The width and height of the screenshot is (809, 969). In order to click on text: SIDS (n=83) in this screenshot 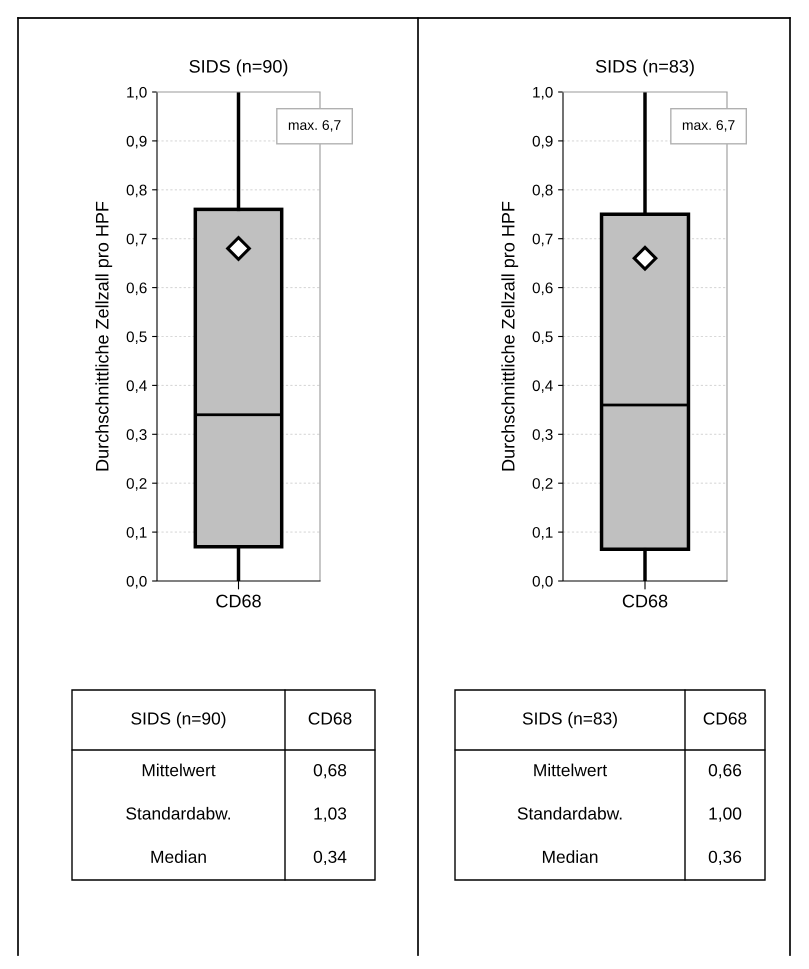, I will do `click(569, 720)`.